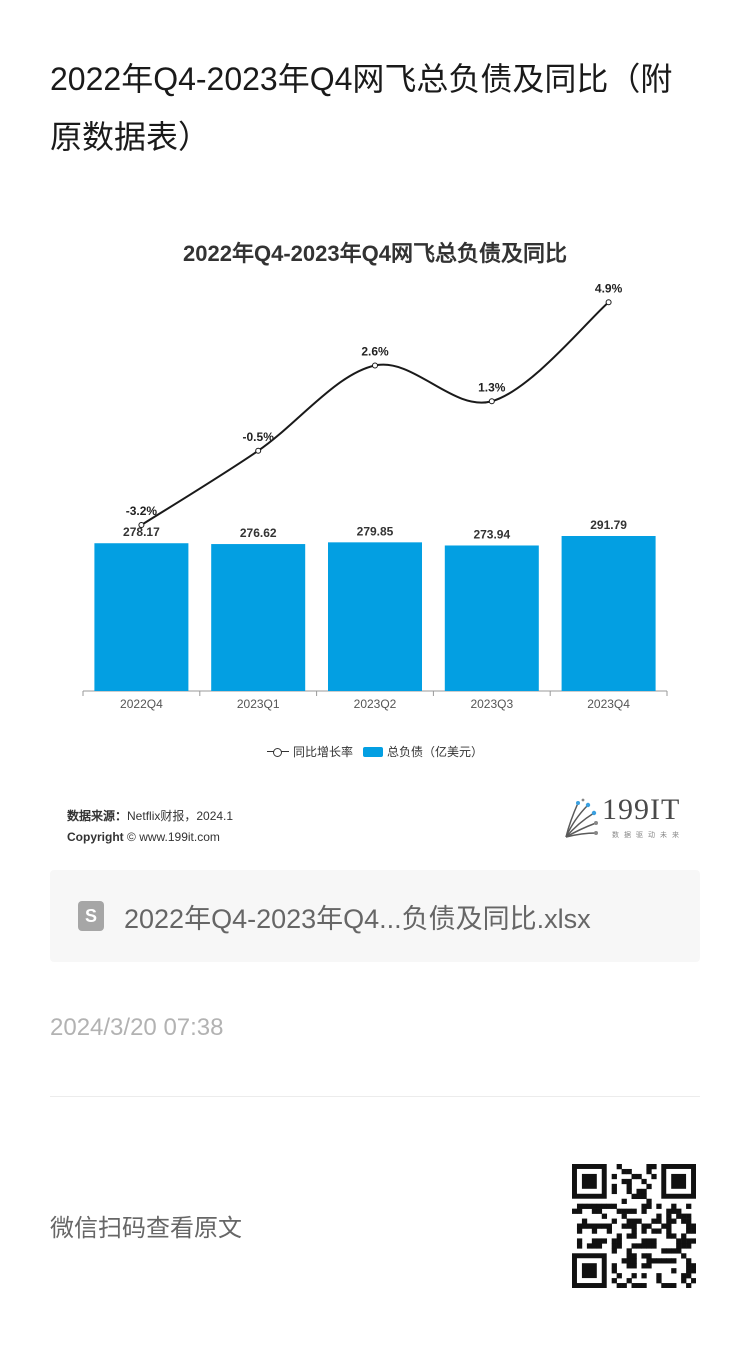 The height and width of the screenshot is (1353, 750). Describe the element at coordinates (491, 534) in the screenshot. I see `bar-value-label: 273.94` at that location.